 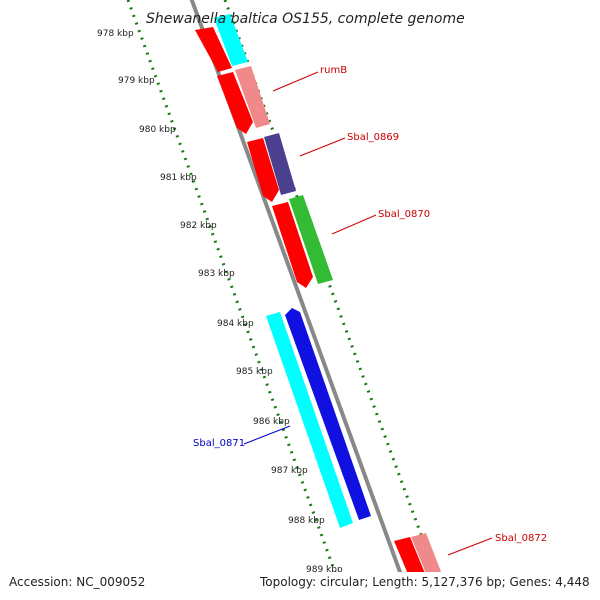 What do you see at coordinates (157, 130) in the screenshot?
I see `tick-label: 980 kbp` at bounding box center [157, 130].